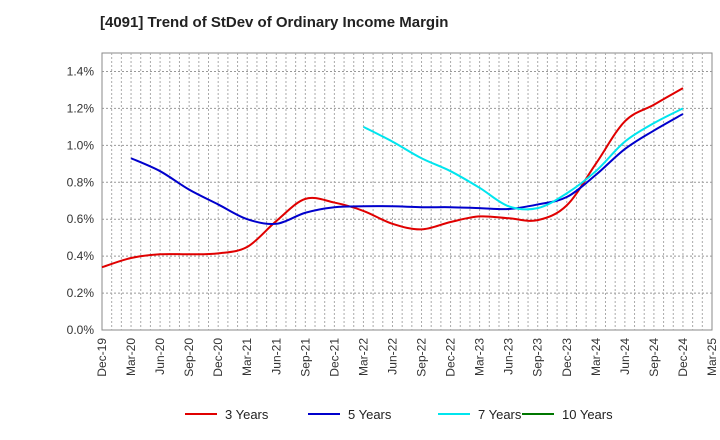 The image size is (720, 440). What do you see at coordinates (509, 356) in the screenshot?
I see `x-tick-label: Jun-23` at bounding box center [509, 356].